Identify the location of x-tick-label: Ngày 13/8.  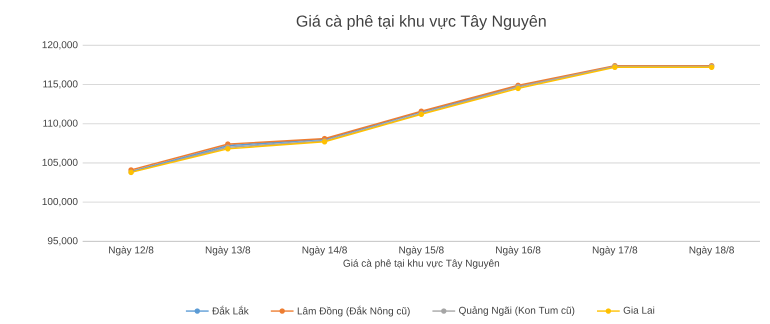
(228, 251).